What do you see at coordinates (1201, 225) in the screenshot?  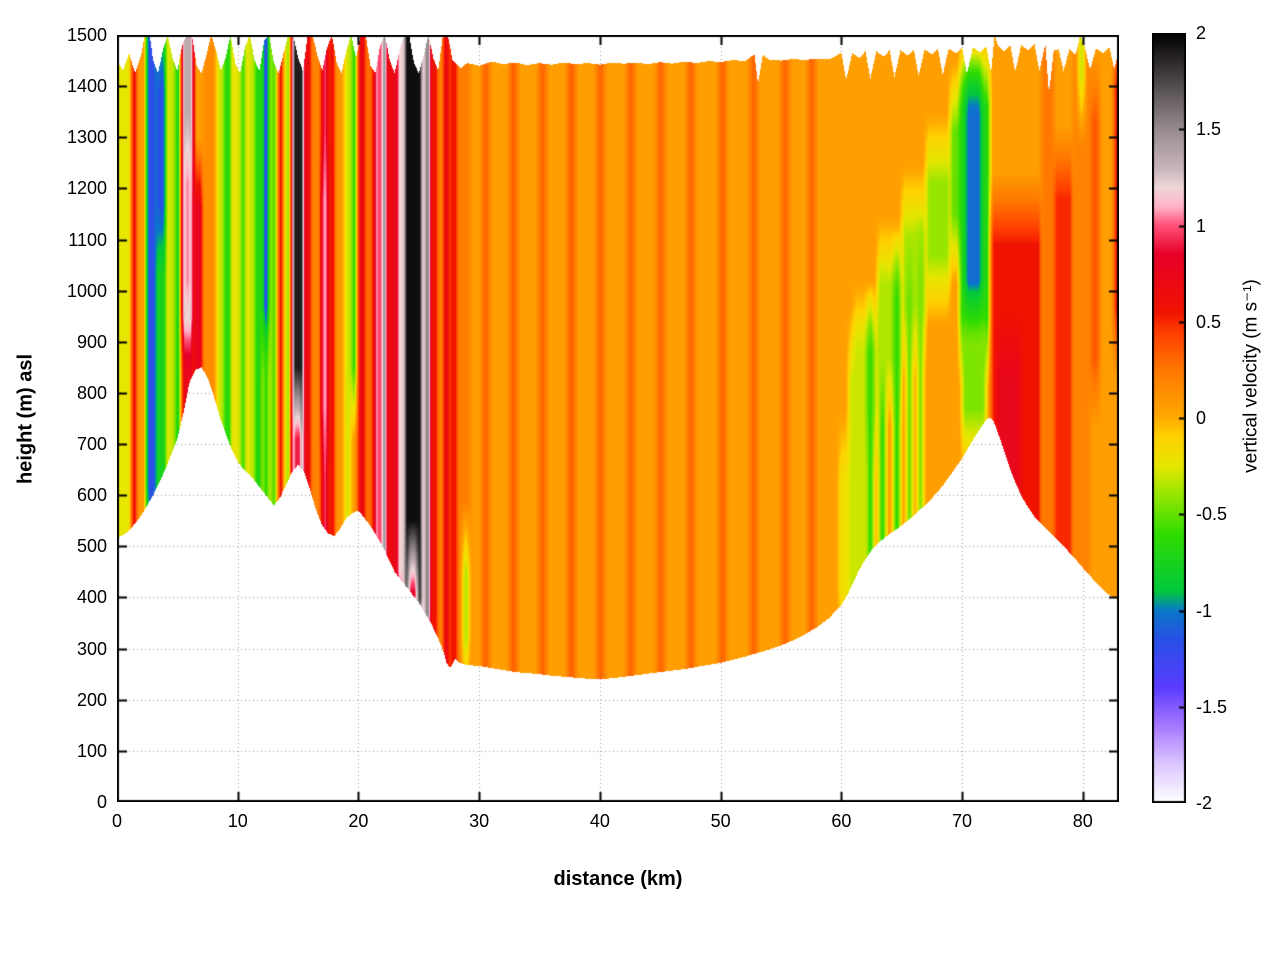 I see `colorbar-tick-label-1: 1` at bounding box center [1201, 225].